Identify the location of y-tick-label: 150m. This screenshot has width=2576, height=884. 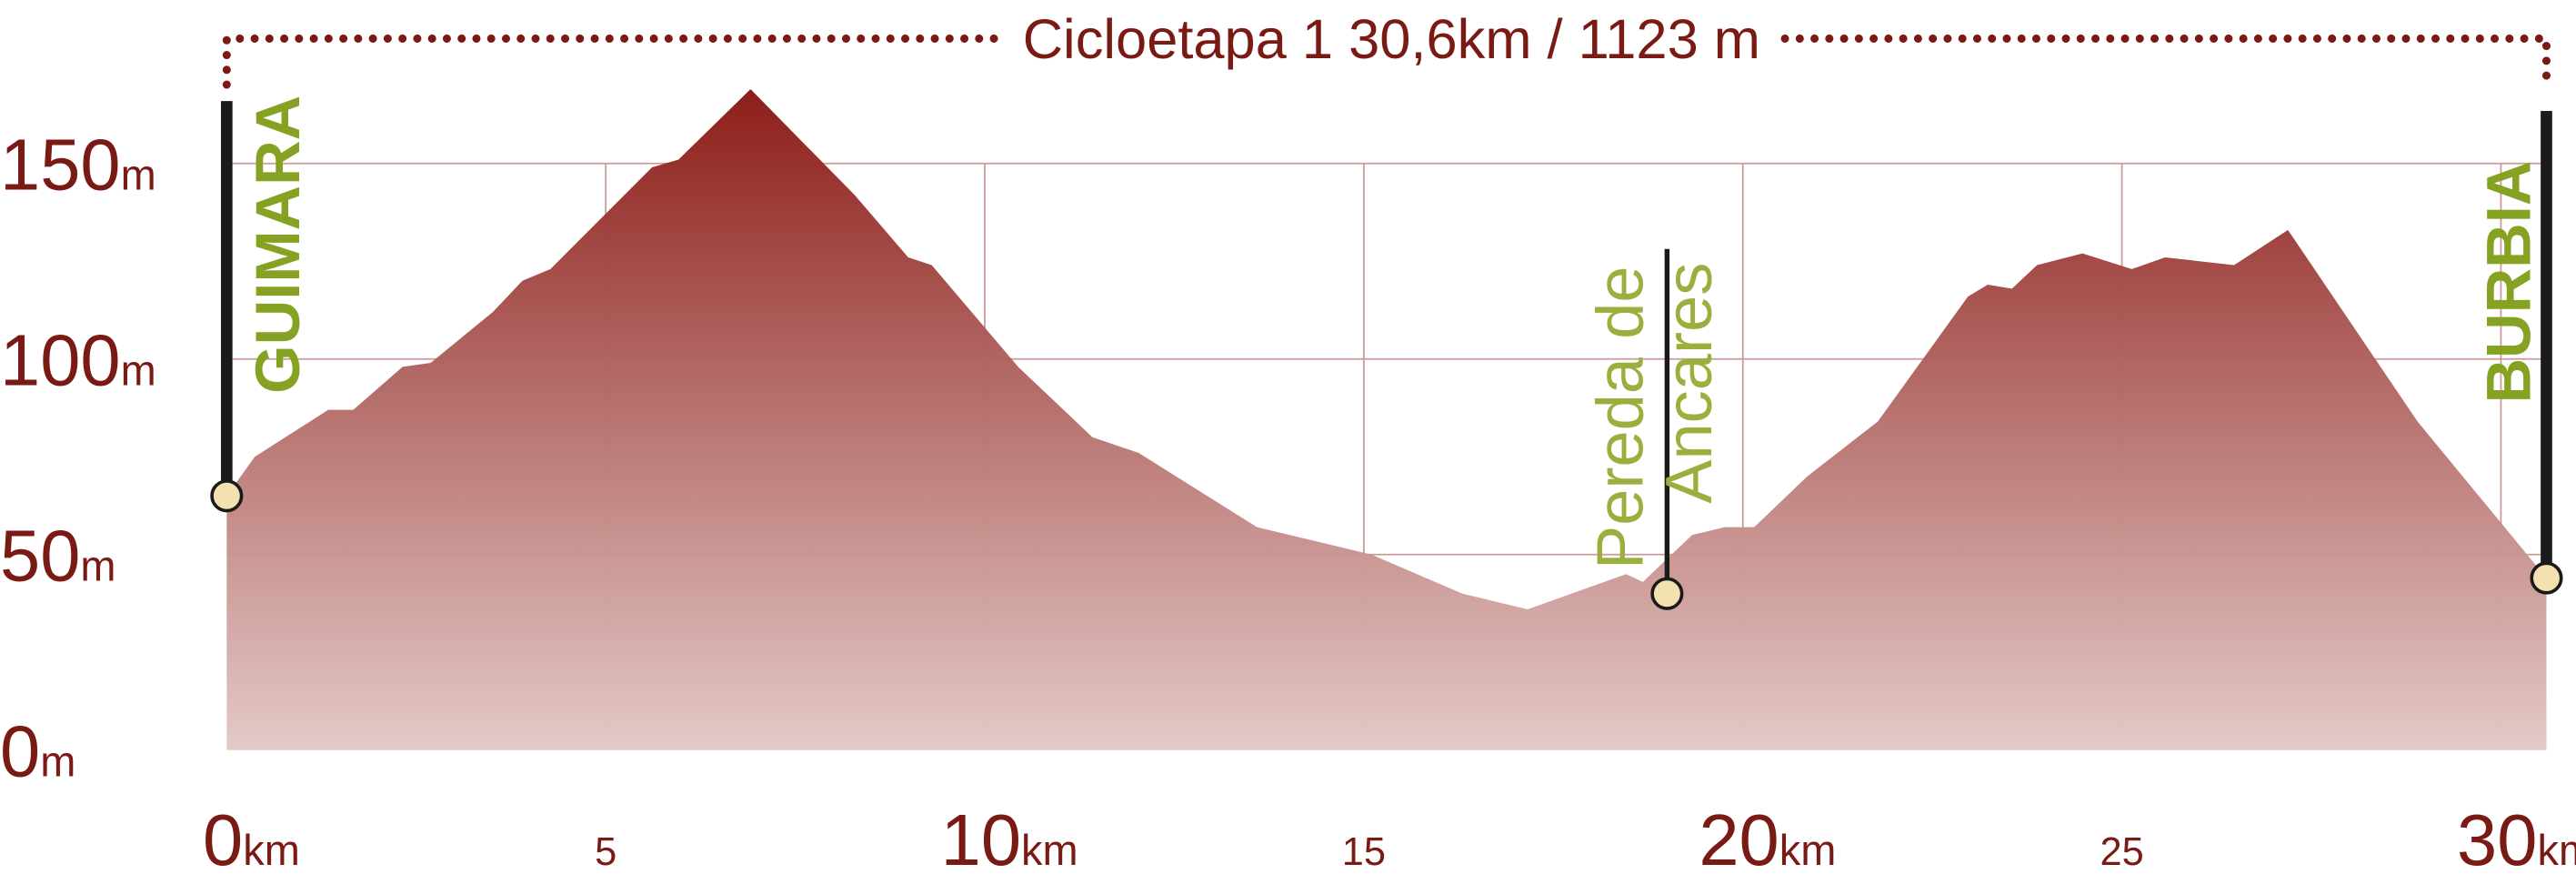
(78, 165).